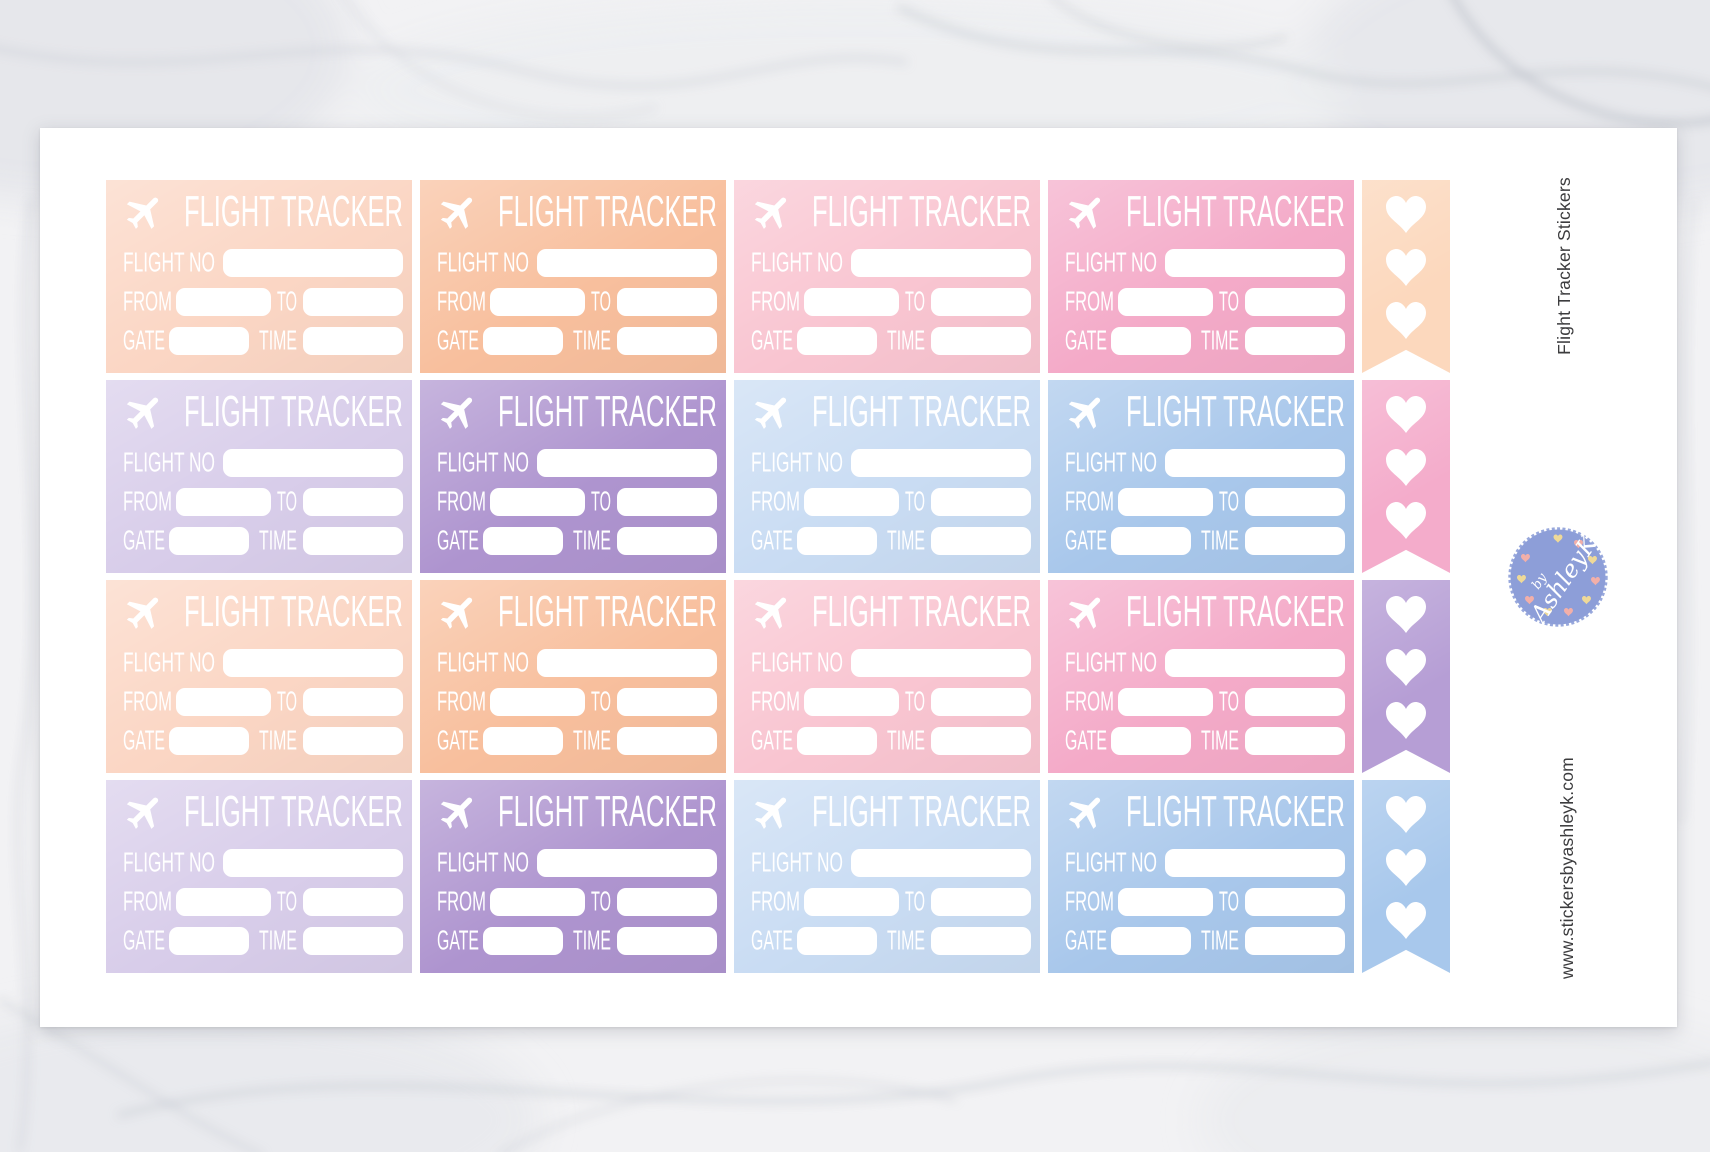 Image resolution: width=1710 pixels, height=1152 pixels. I want to click on heart-checklist-flag, so click(1406, 476).